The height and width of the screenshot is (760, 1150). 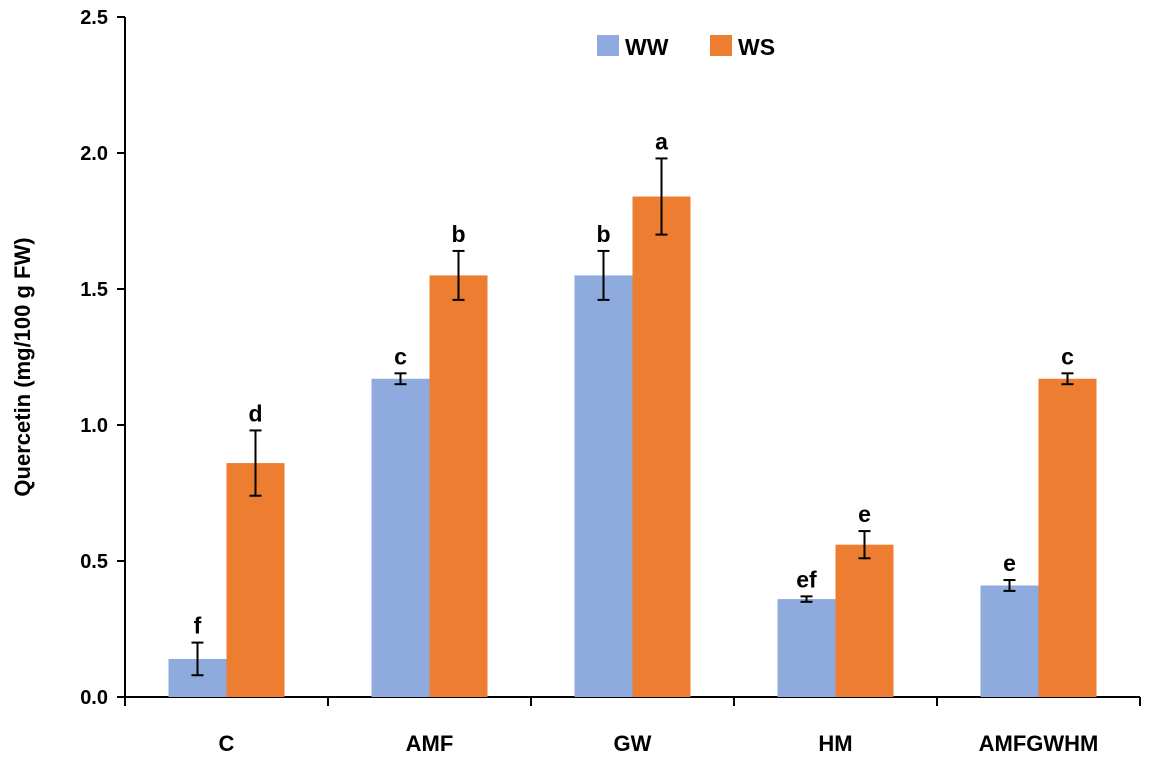 What do you see at coordinates (806, 579) in the screenshot?
I see `significance-letter: ef` at bounding box center [806, 579].